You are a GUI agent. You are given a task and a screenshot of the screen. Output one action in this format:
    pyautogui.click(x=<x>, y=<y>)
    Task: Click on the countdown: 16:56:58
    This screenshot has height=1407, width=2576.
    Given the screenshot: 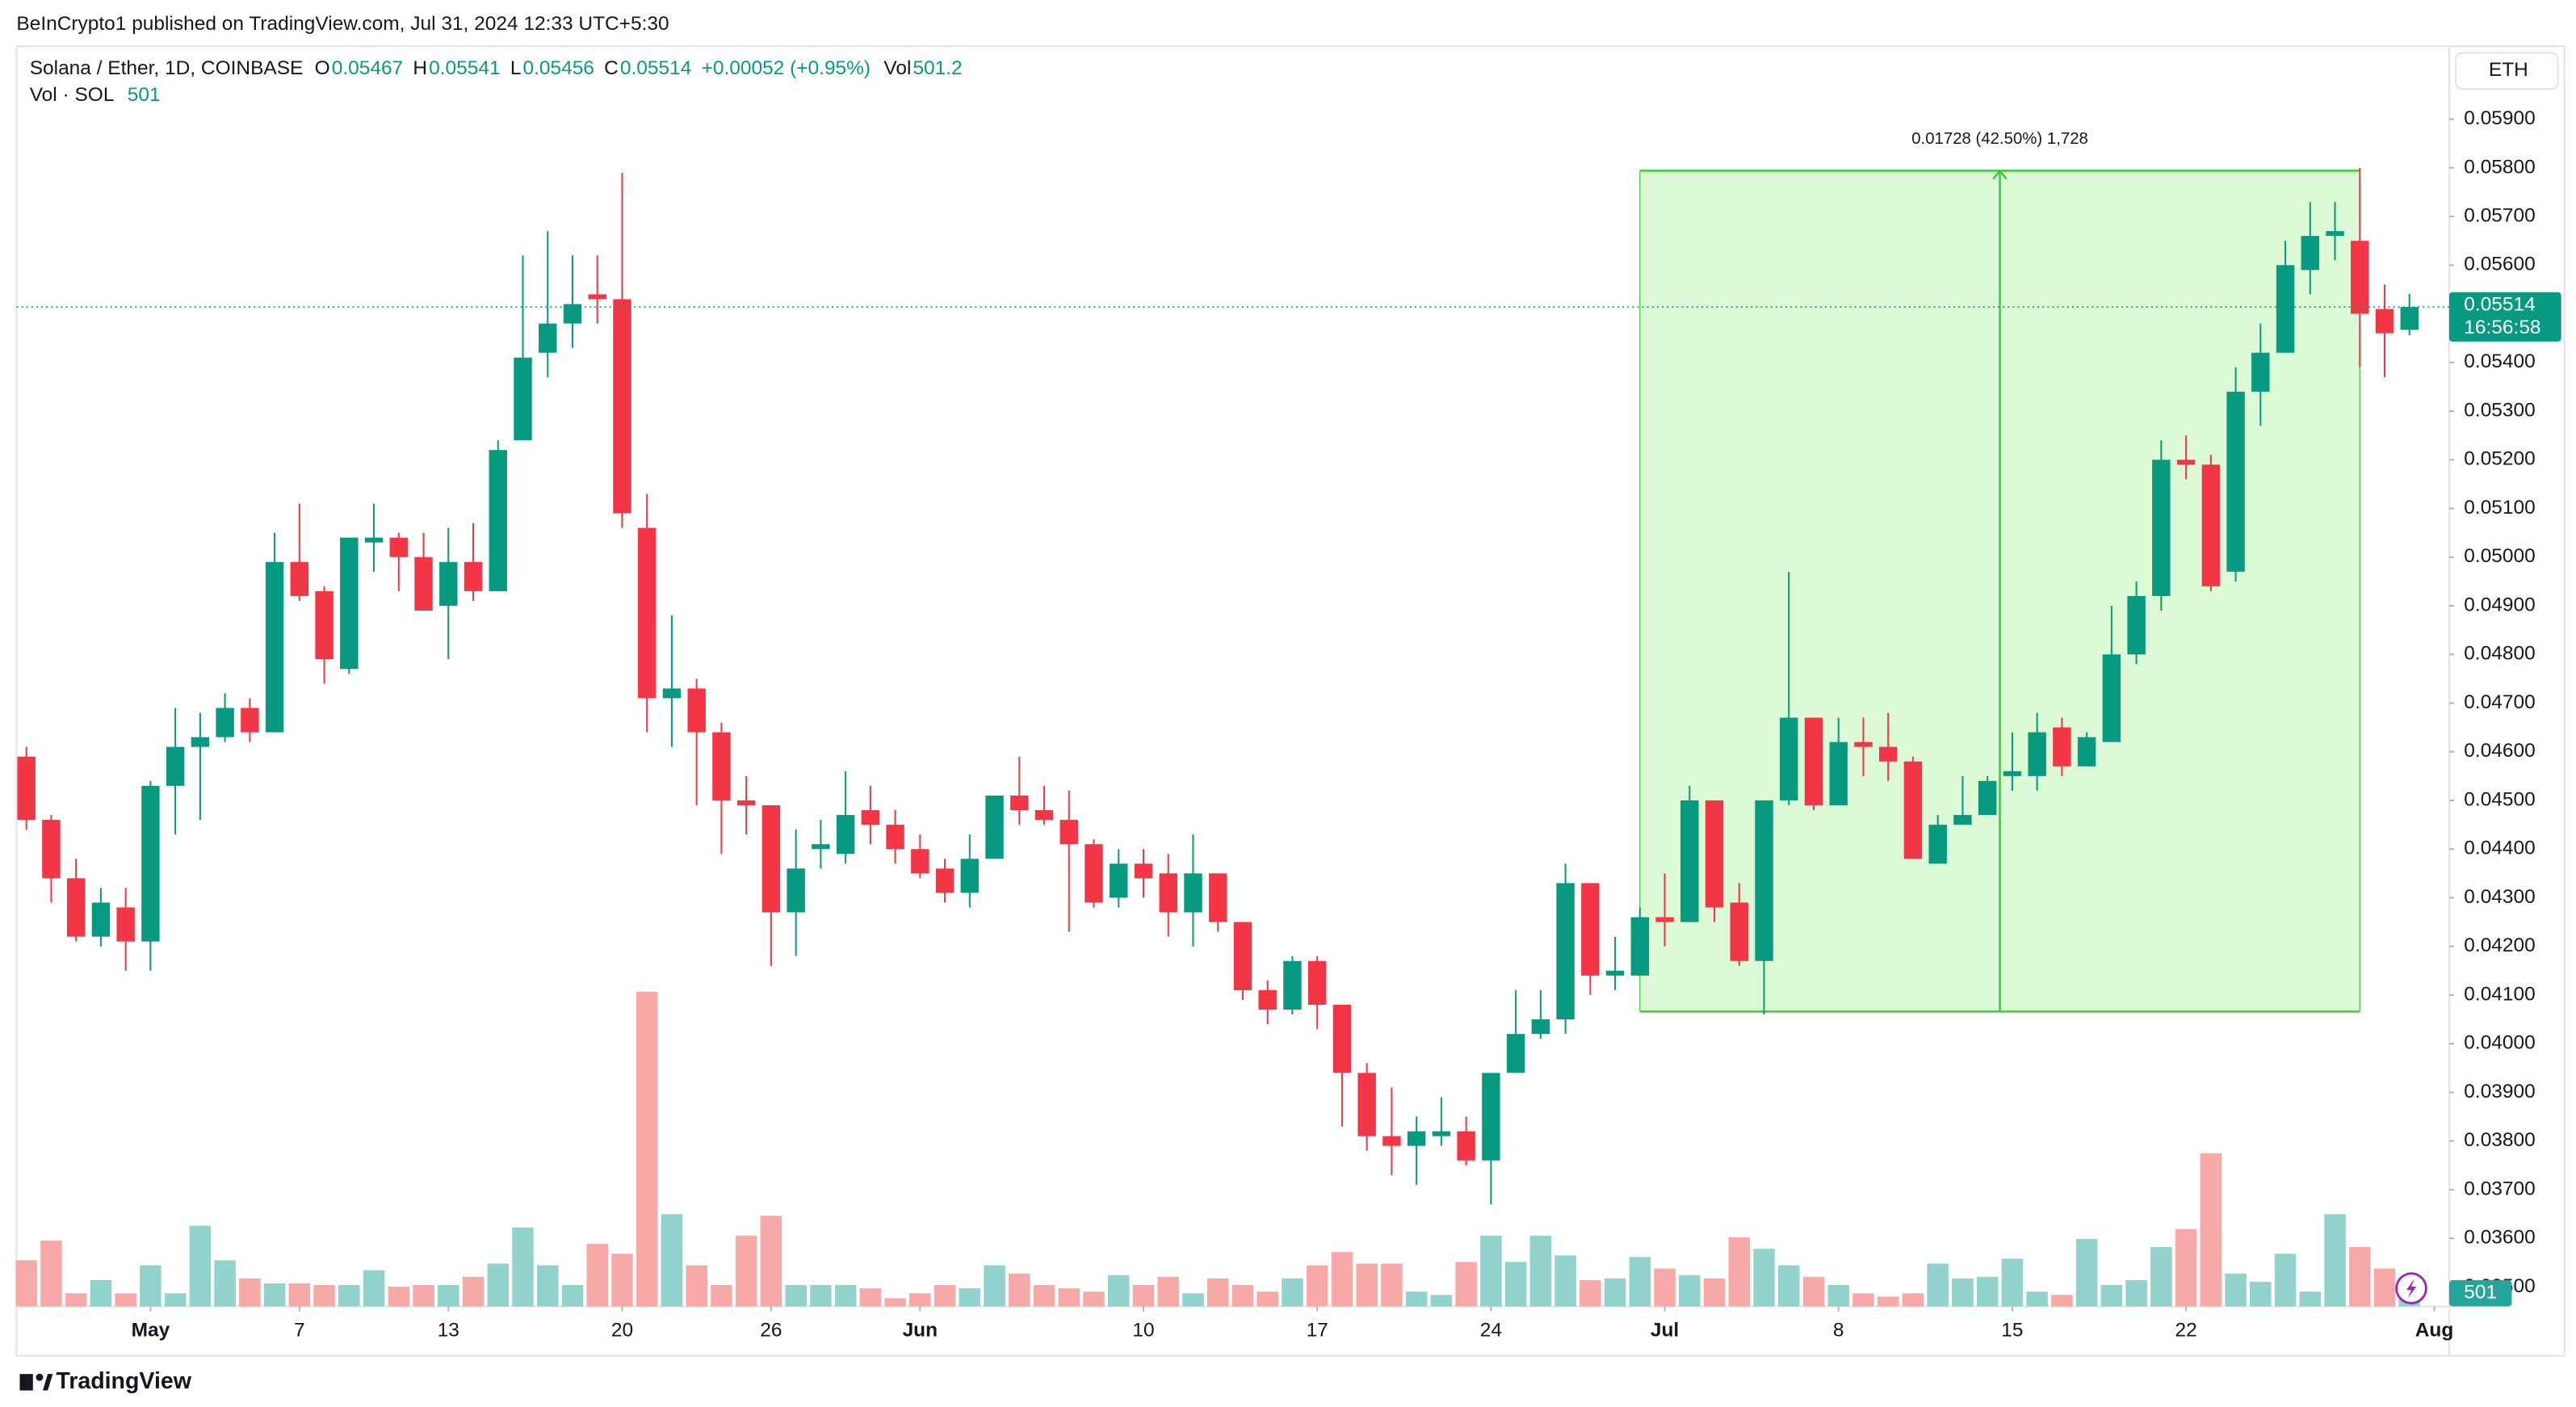 What is the action you would take?
    pyautogui.click(x=2502, y=327)
    